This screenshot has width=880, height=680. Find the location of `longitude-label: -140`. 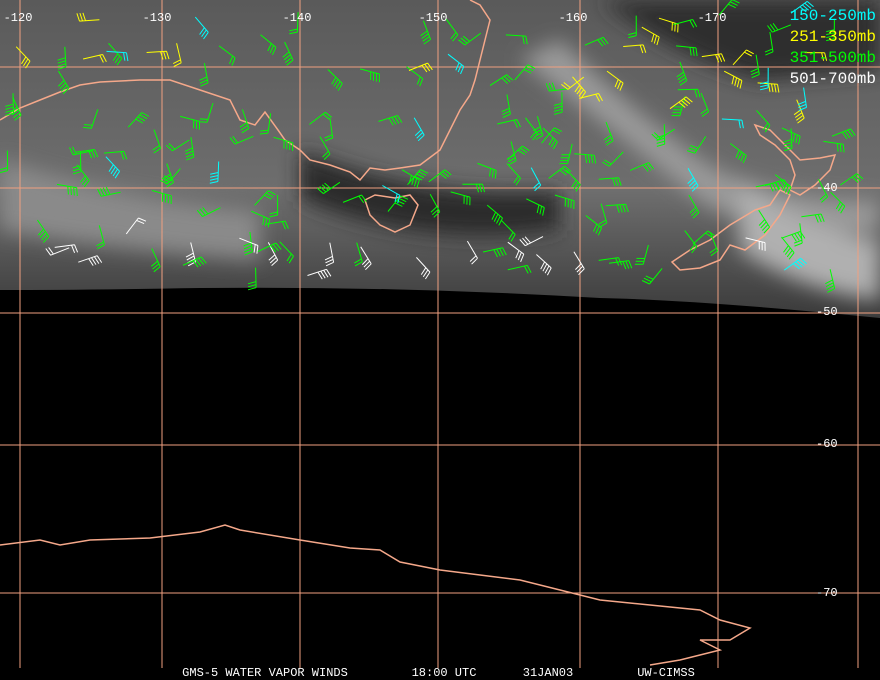

longitude-label: -140 is located at coordinates (297, 18).